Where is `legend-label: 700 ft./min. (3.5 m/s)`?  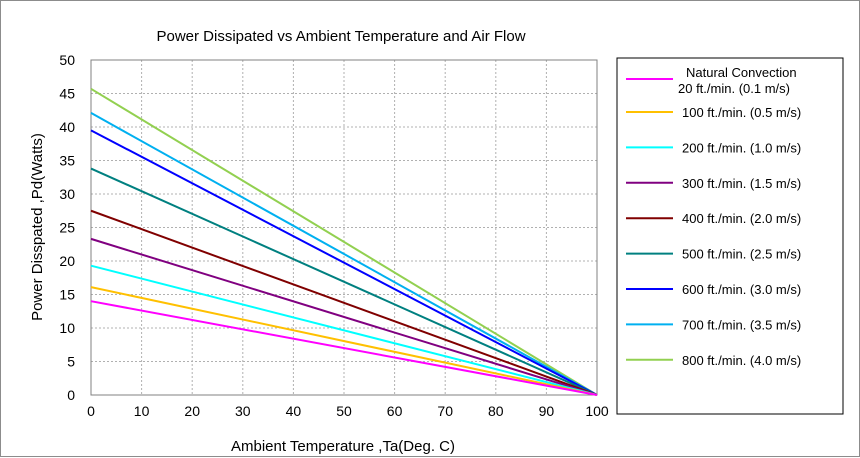 legend-label: 700 ft./min. (3.5 m/s) is located at coordinates (741, 324).